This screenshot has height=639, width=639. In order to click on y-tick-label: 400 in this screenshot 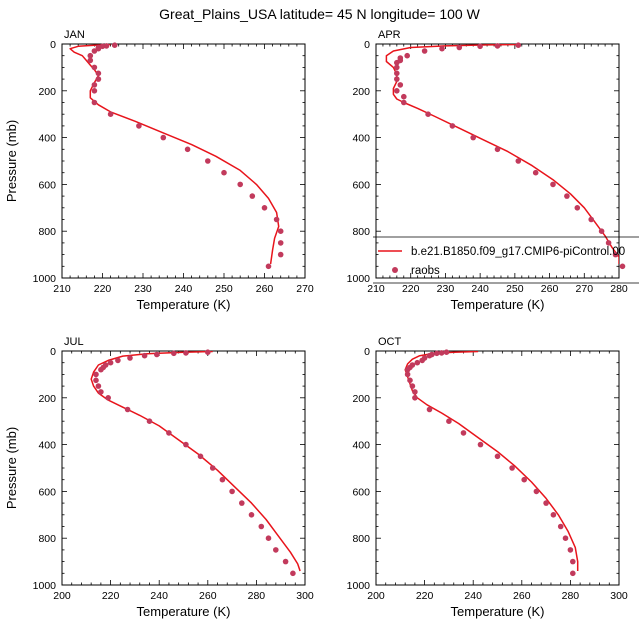, I will do `click(47, 139)`.